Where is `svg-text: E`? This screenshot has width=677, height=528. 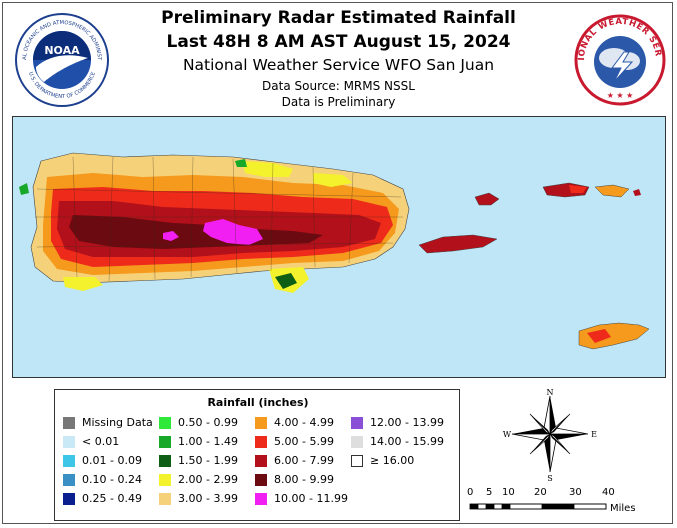
svg-text: E is located at coordinates (594, 434).